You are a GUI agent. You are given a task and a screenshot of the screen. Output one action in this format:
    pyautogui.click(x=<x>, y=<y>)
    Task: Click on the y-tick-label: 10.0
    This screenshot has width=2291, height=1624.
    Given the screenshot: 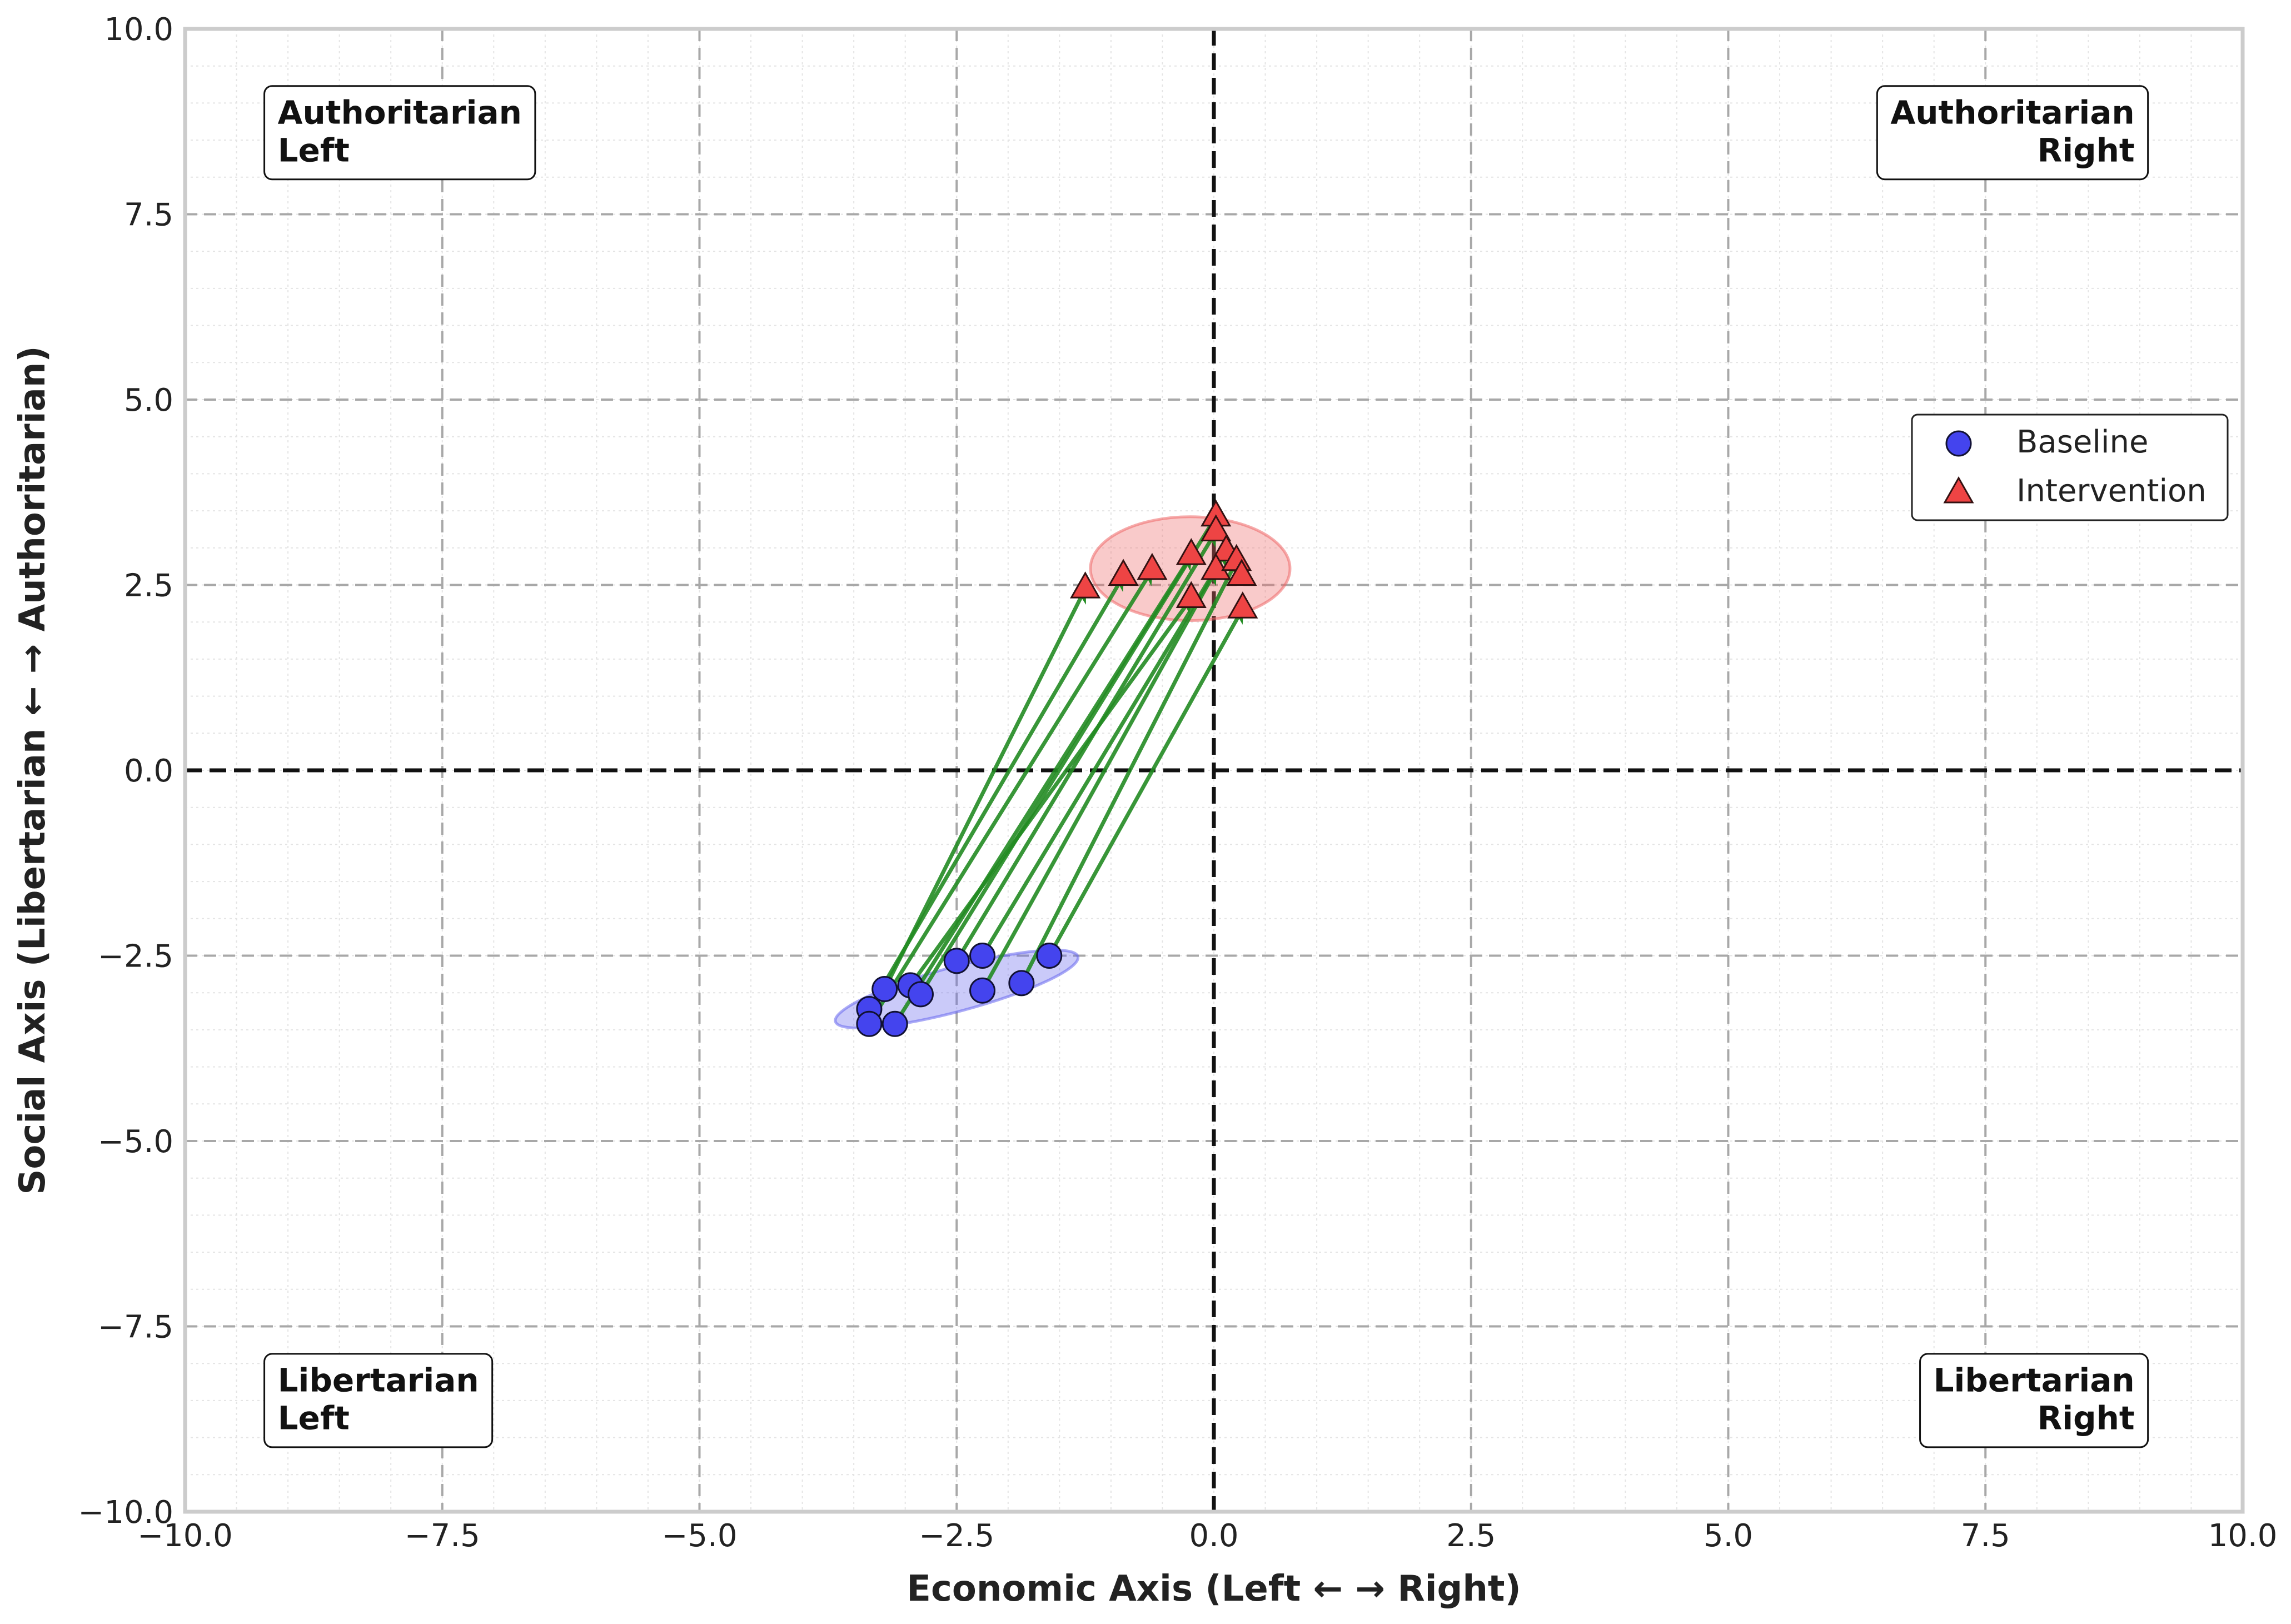 What is the action you would take?
    pyautogui.click(x=138, y=30)
    